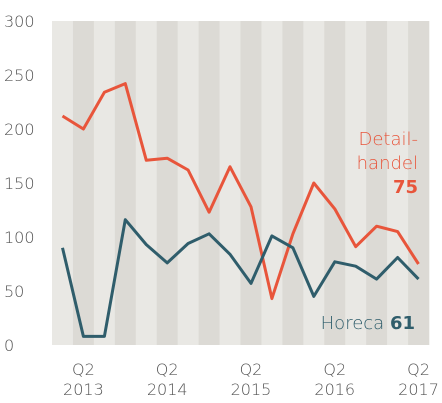 Image resolution: width=442 pixels, height=403 pixels. What do you see at coordinates (251, 379) in the screenshot?
I see `x-tick-label: Q2 2015` at bounding box center [251, 379].